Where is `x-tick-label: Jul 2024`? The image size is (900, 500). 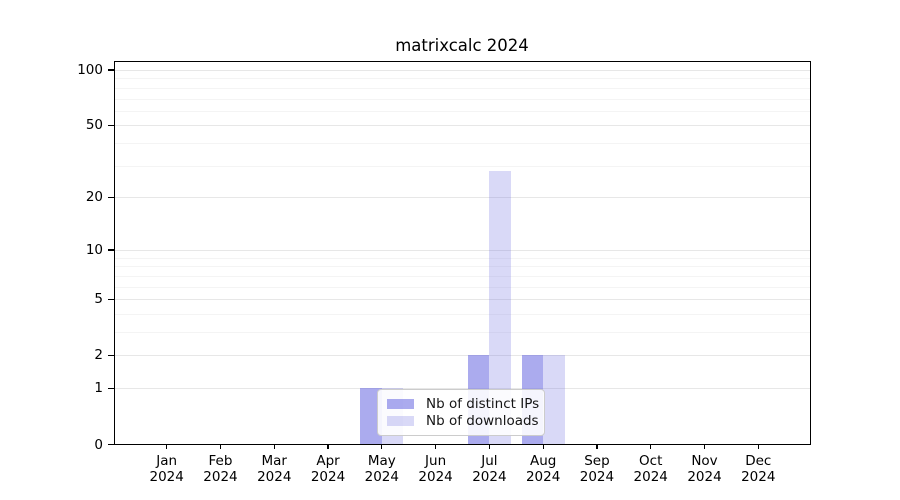 x-tick-label: Jul 2024 is located at coordinates (489, 469).